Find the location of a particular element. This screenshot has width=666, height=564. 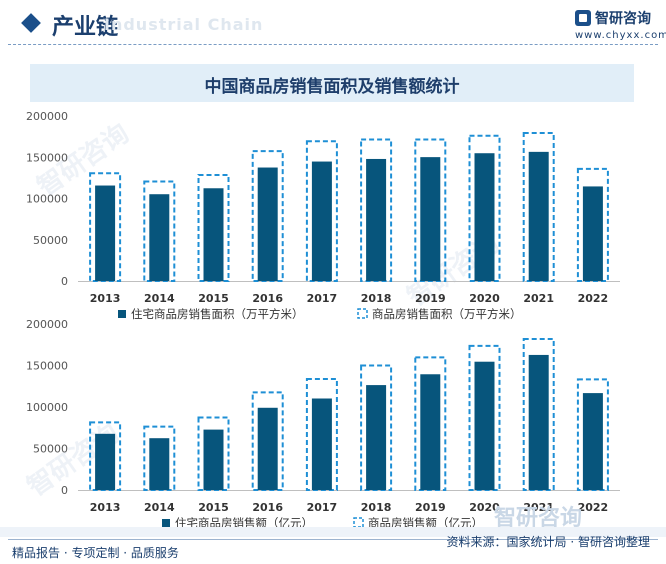

legend-label: 住宅商品房销售面积（万平方米） is located at coordinates (217, 314).